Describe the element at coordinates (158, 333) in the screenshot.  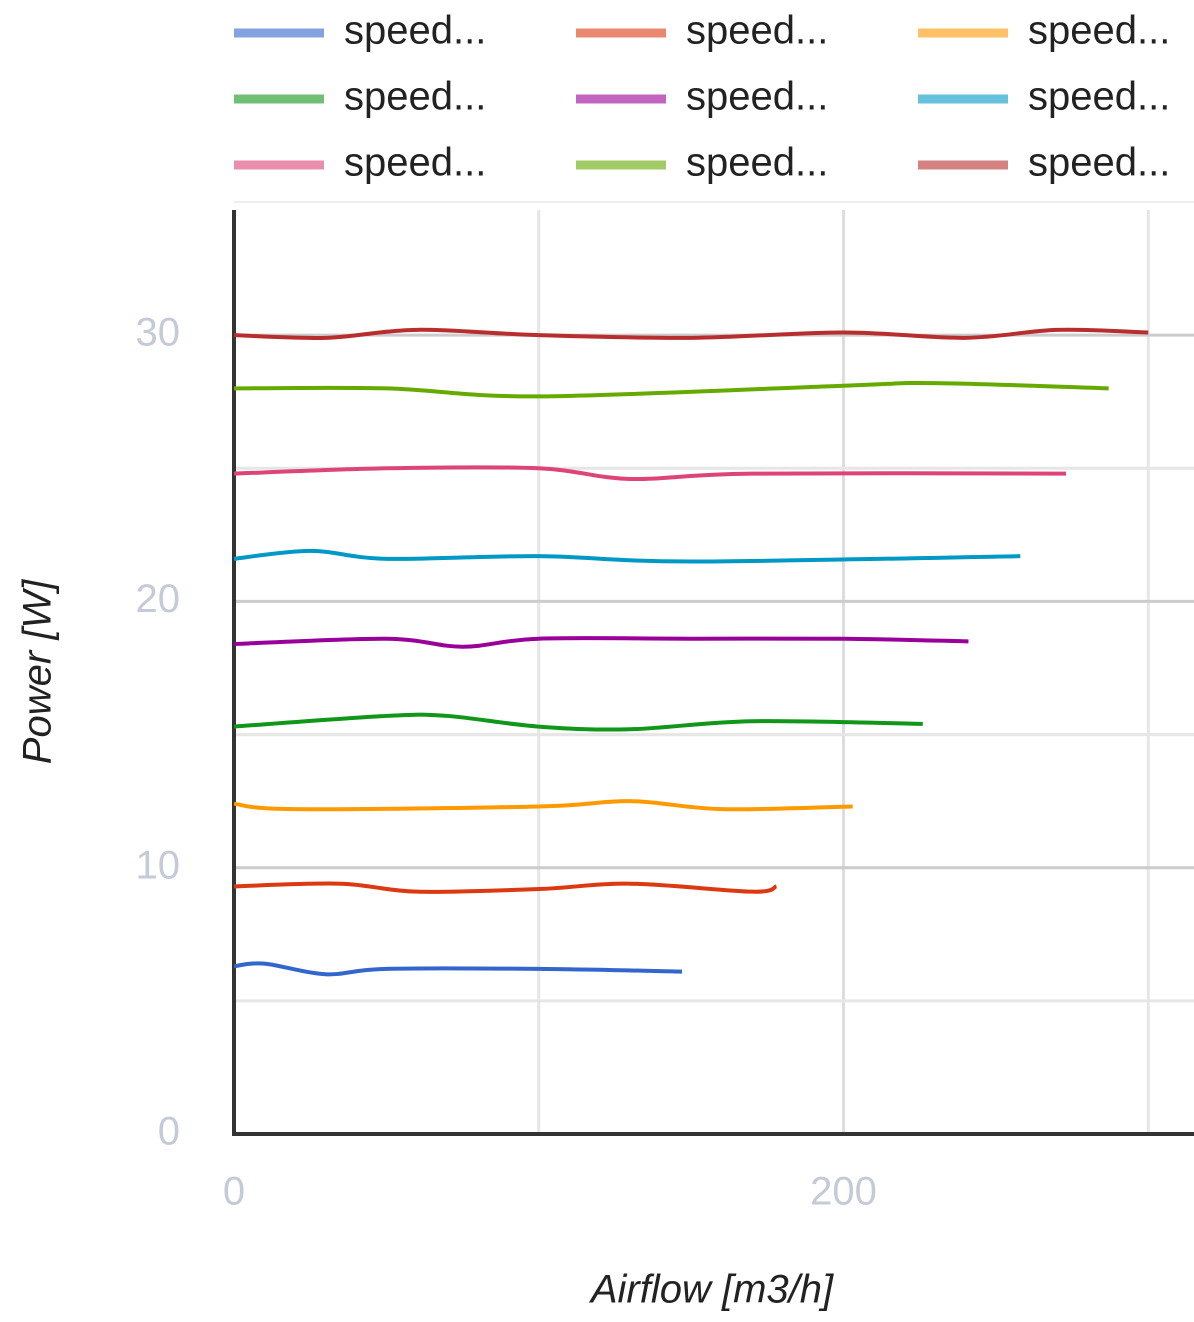
I see `y-tick-label: 30` at that location.